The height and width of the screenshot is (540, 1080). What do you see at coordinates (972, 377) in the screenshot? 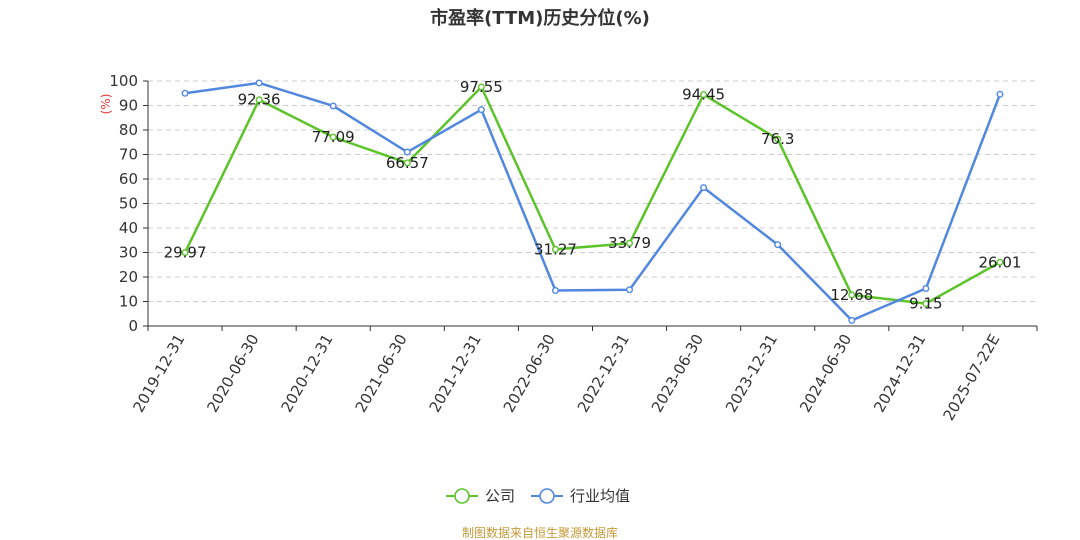
I see `x-tick-label: 2025-07-22E` at bounding box center [972, 377].